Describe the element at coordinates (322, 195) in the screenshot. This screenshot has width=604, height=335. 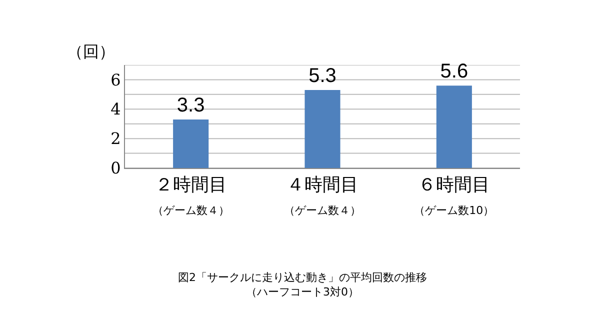
I see `x-tick-label: ４時間目（ゲーム数４）` at that location.